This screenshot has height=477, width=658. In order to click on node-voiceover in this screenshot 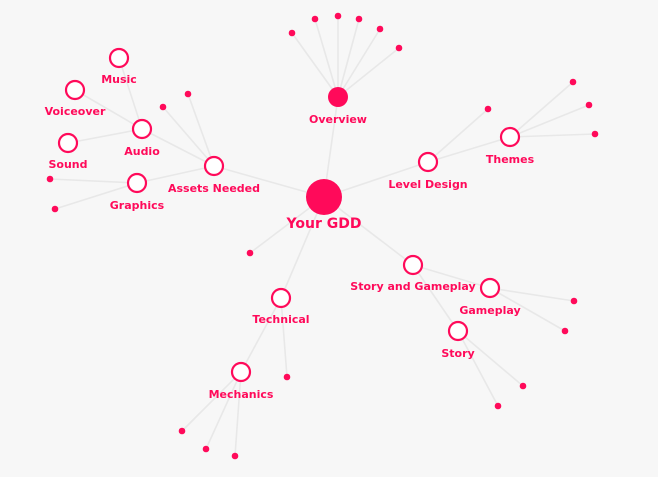, I will do `click(75, 90)`.